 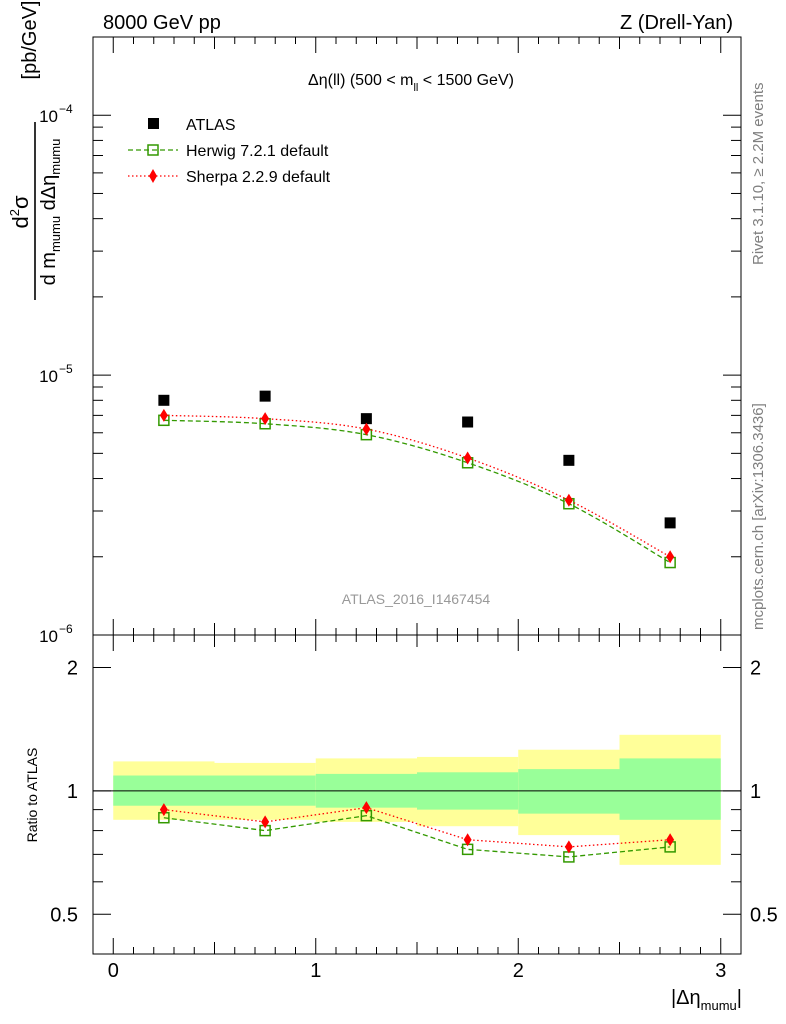 I want to click on x-tick-label-2: 2, so click(x=518, y=971).